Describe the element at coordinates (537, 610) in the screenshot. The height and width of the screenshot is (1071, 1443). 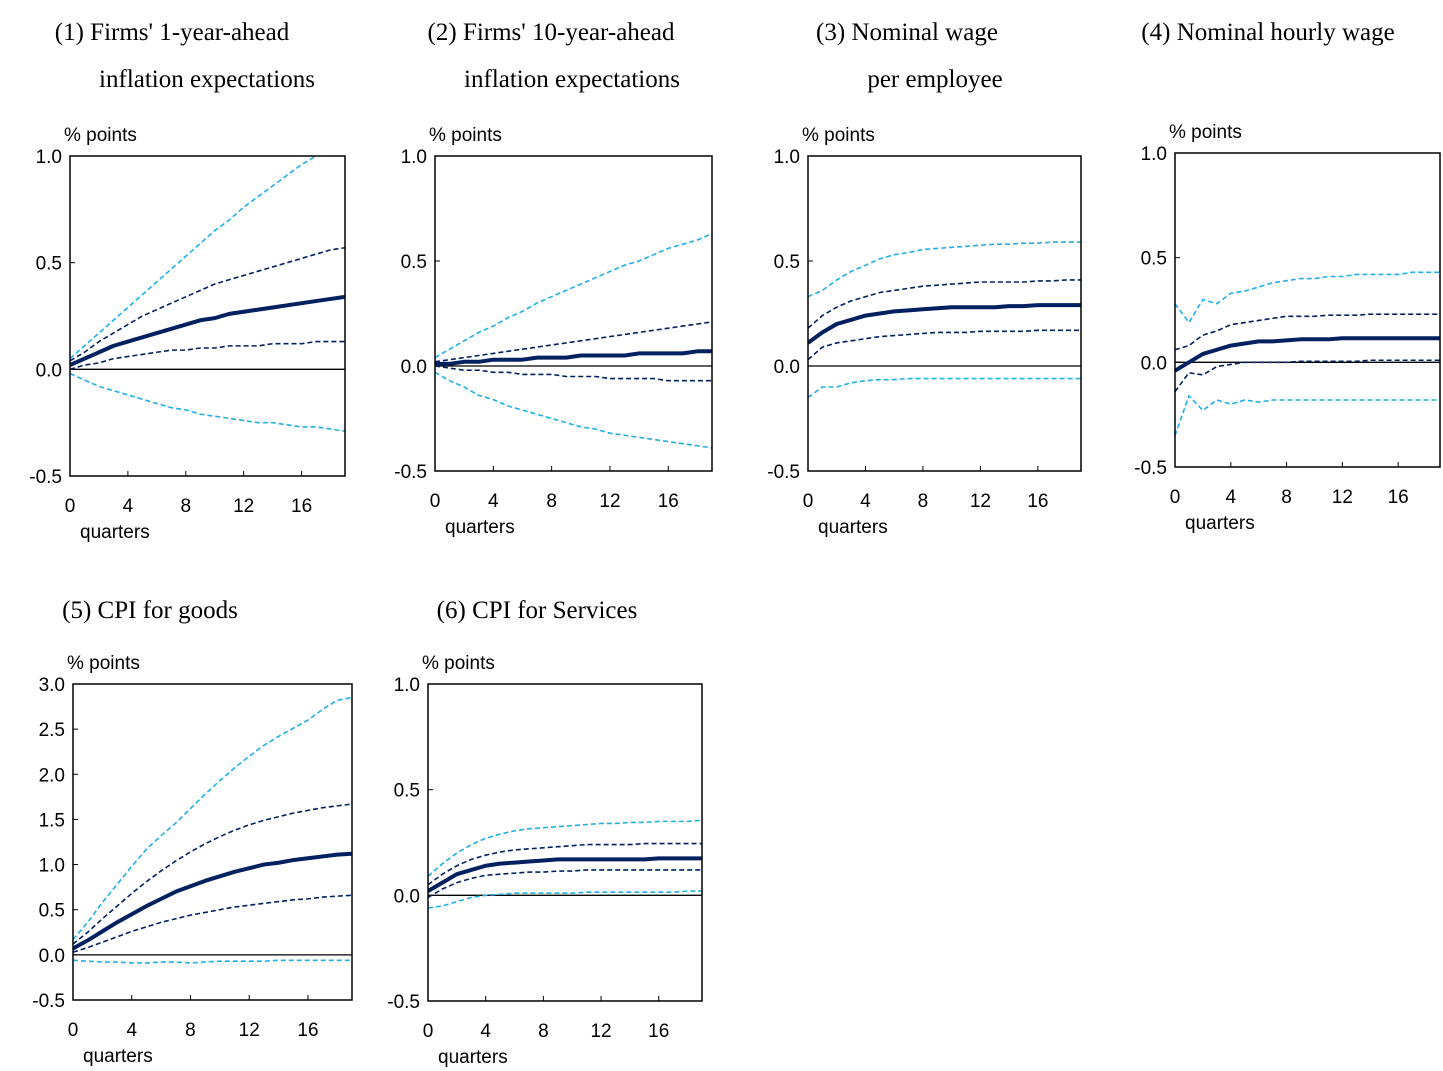
I see `panel-title: (6) CPI for Services` at that location.